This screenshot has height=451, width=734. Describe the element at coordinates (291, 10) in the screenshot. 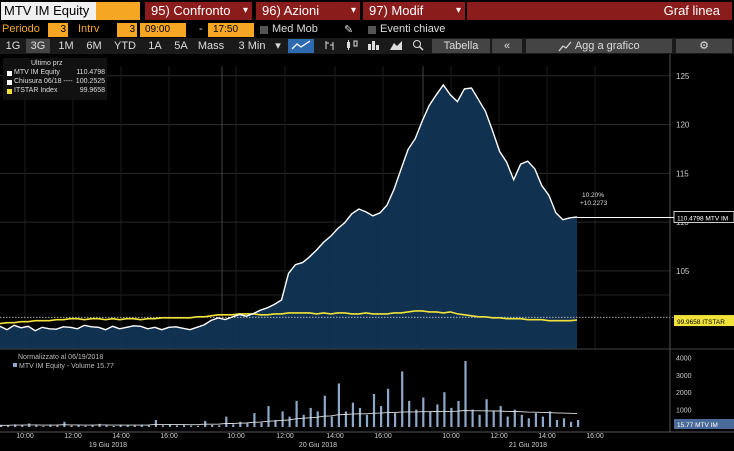

I see `azioni-label: 96) Azioni` at that location.